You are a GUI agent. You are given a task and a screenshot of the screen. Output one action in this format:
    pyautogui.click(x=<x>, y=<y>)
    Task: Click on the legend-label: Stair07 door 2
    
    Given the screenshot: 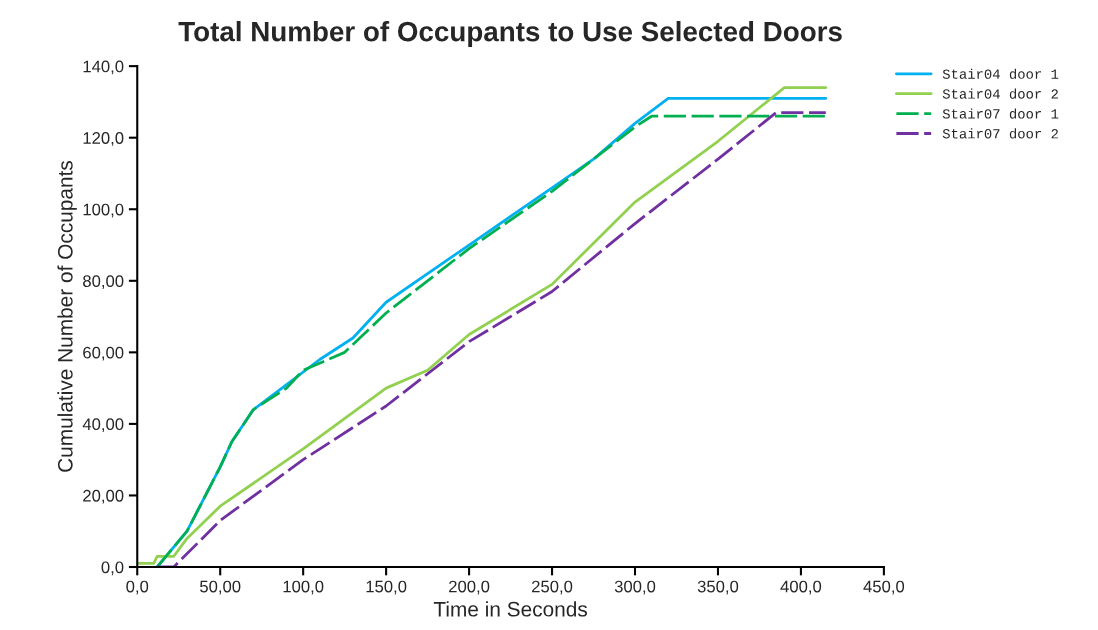 What is the action you would take?
    pyautogui.click(x=1000, y=133)
    